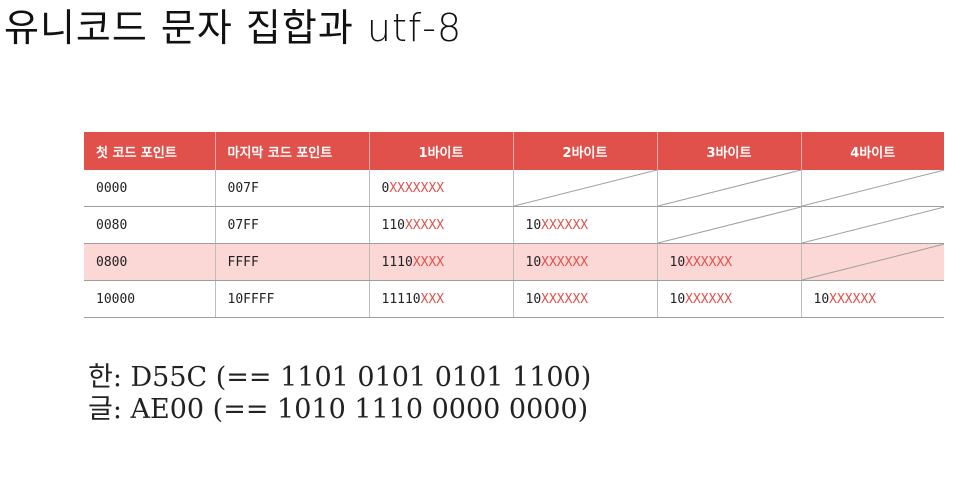  I want to click on byte-payload: XXXXX, so click(424, 225).